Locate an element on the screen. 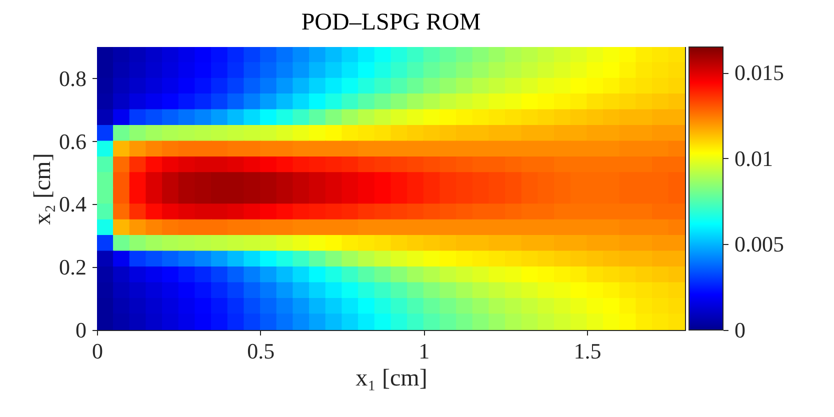 Image resolution: width=834 pixels, height=417 pixels. x-tick-label: 1 is located at coordinates (424, 351).